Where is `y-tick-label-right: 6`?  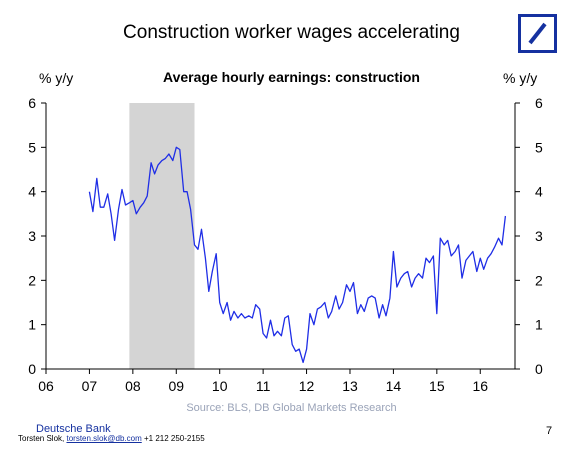 y-tick-label-right: 6 is located at coordinates (539, 103).